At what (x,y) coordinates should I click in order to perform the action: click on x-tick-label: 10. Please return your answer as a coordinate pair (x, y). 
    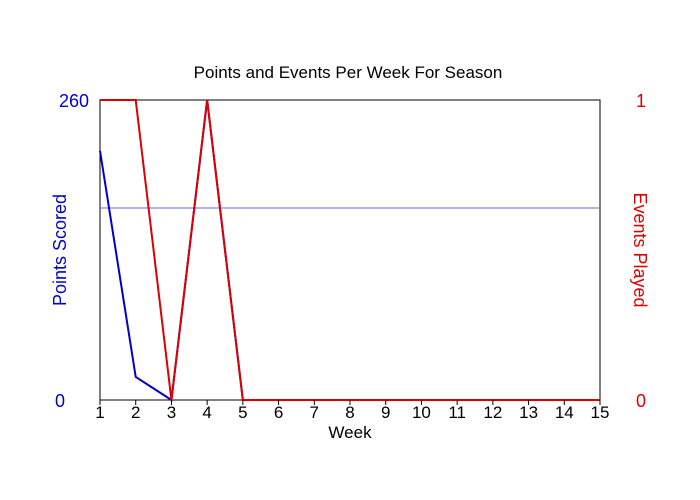
    Looking at the image, I should click on (421, 412).